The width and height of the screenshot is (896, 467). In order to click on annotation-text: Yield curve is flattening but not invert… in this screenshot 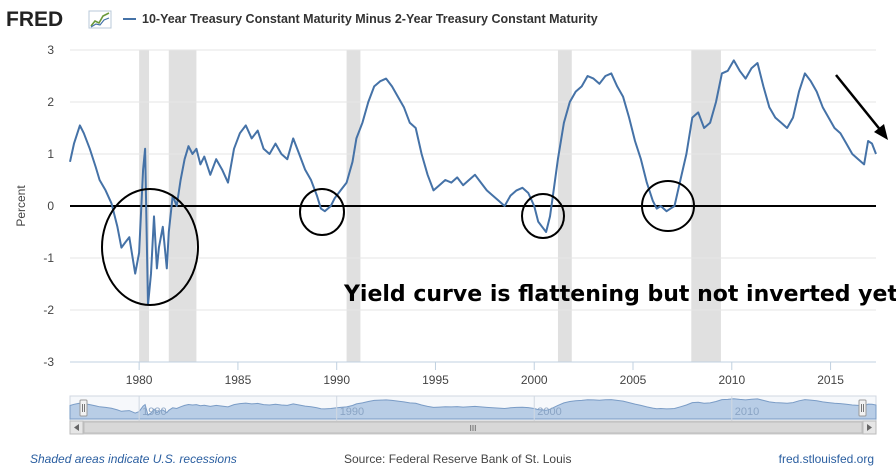, I will do `click(619, 294)`.